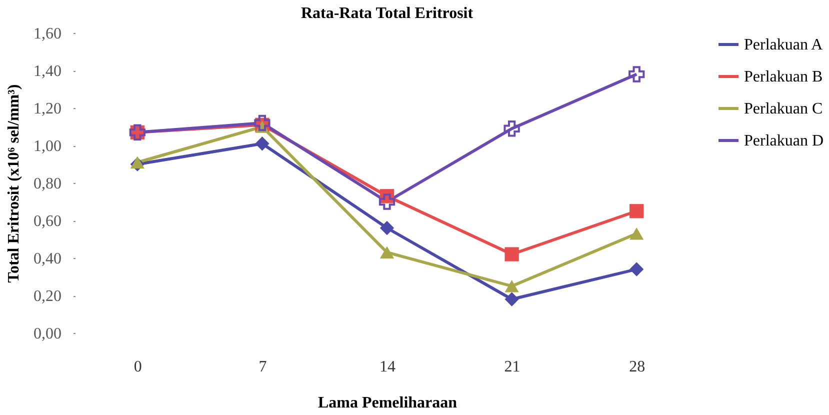  What do you see at coordinates (784, 141) in the screenshot?
I see `legend-label: Perlakuan D` at bounding box center [784, 141].